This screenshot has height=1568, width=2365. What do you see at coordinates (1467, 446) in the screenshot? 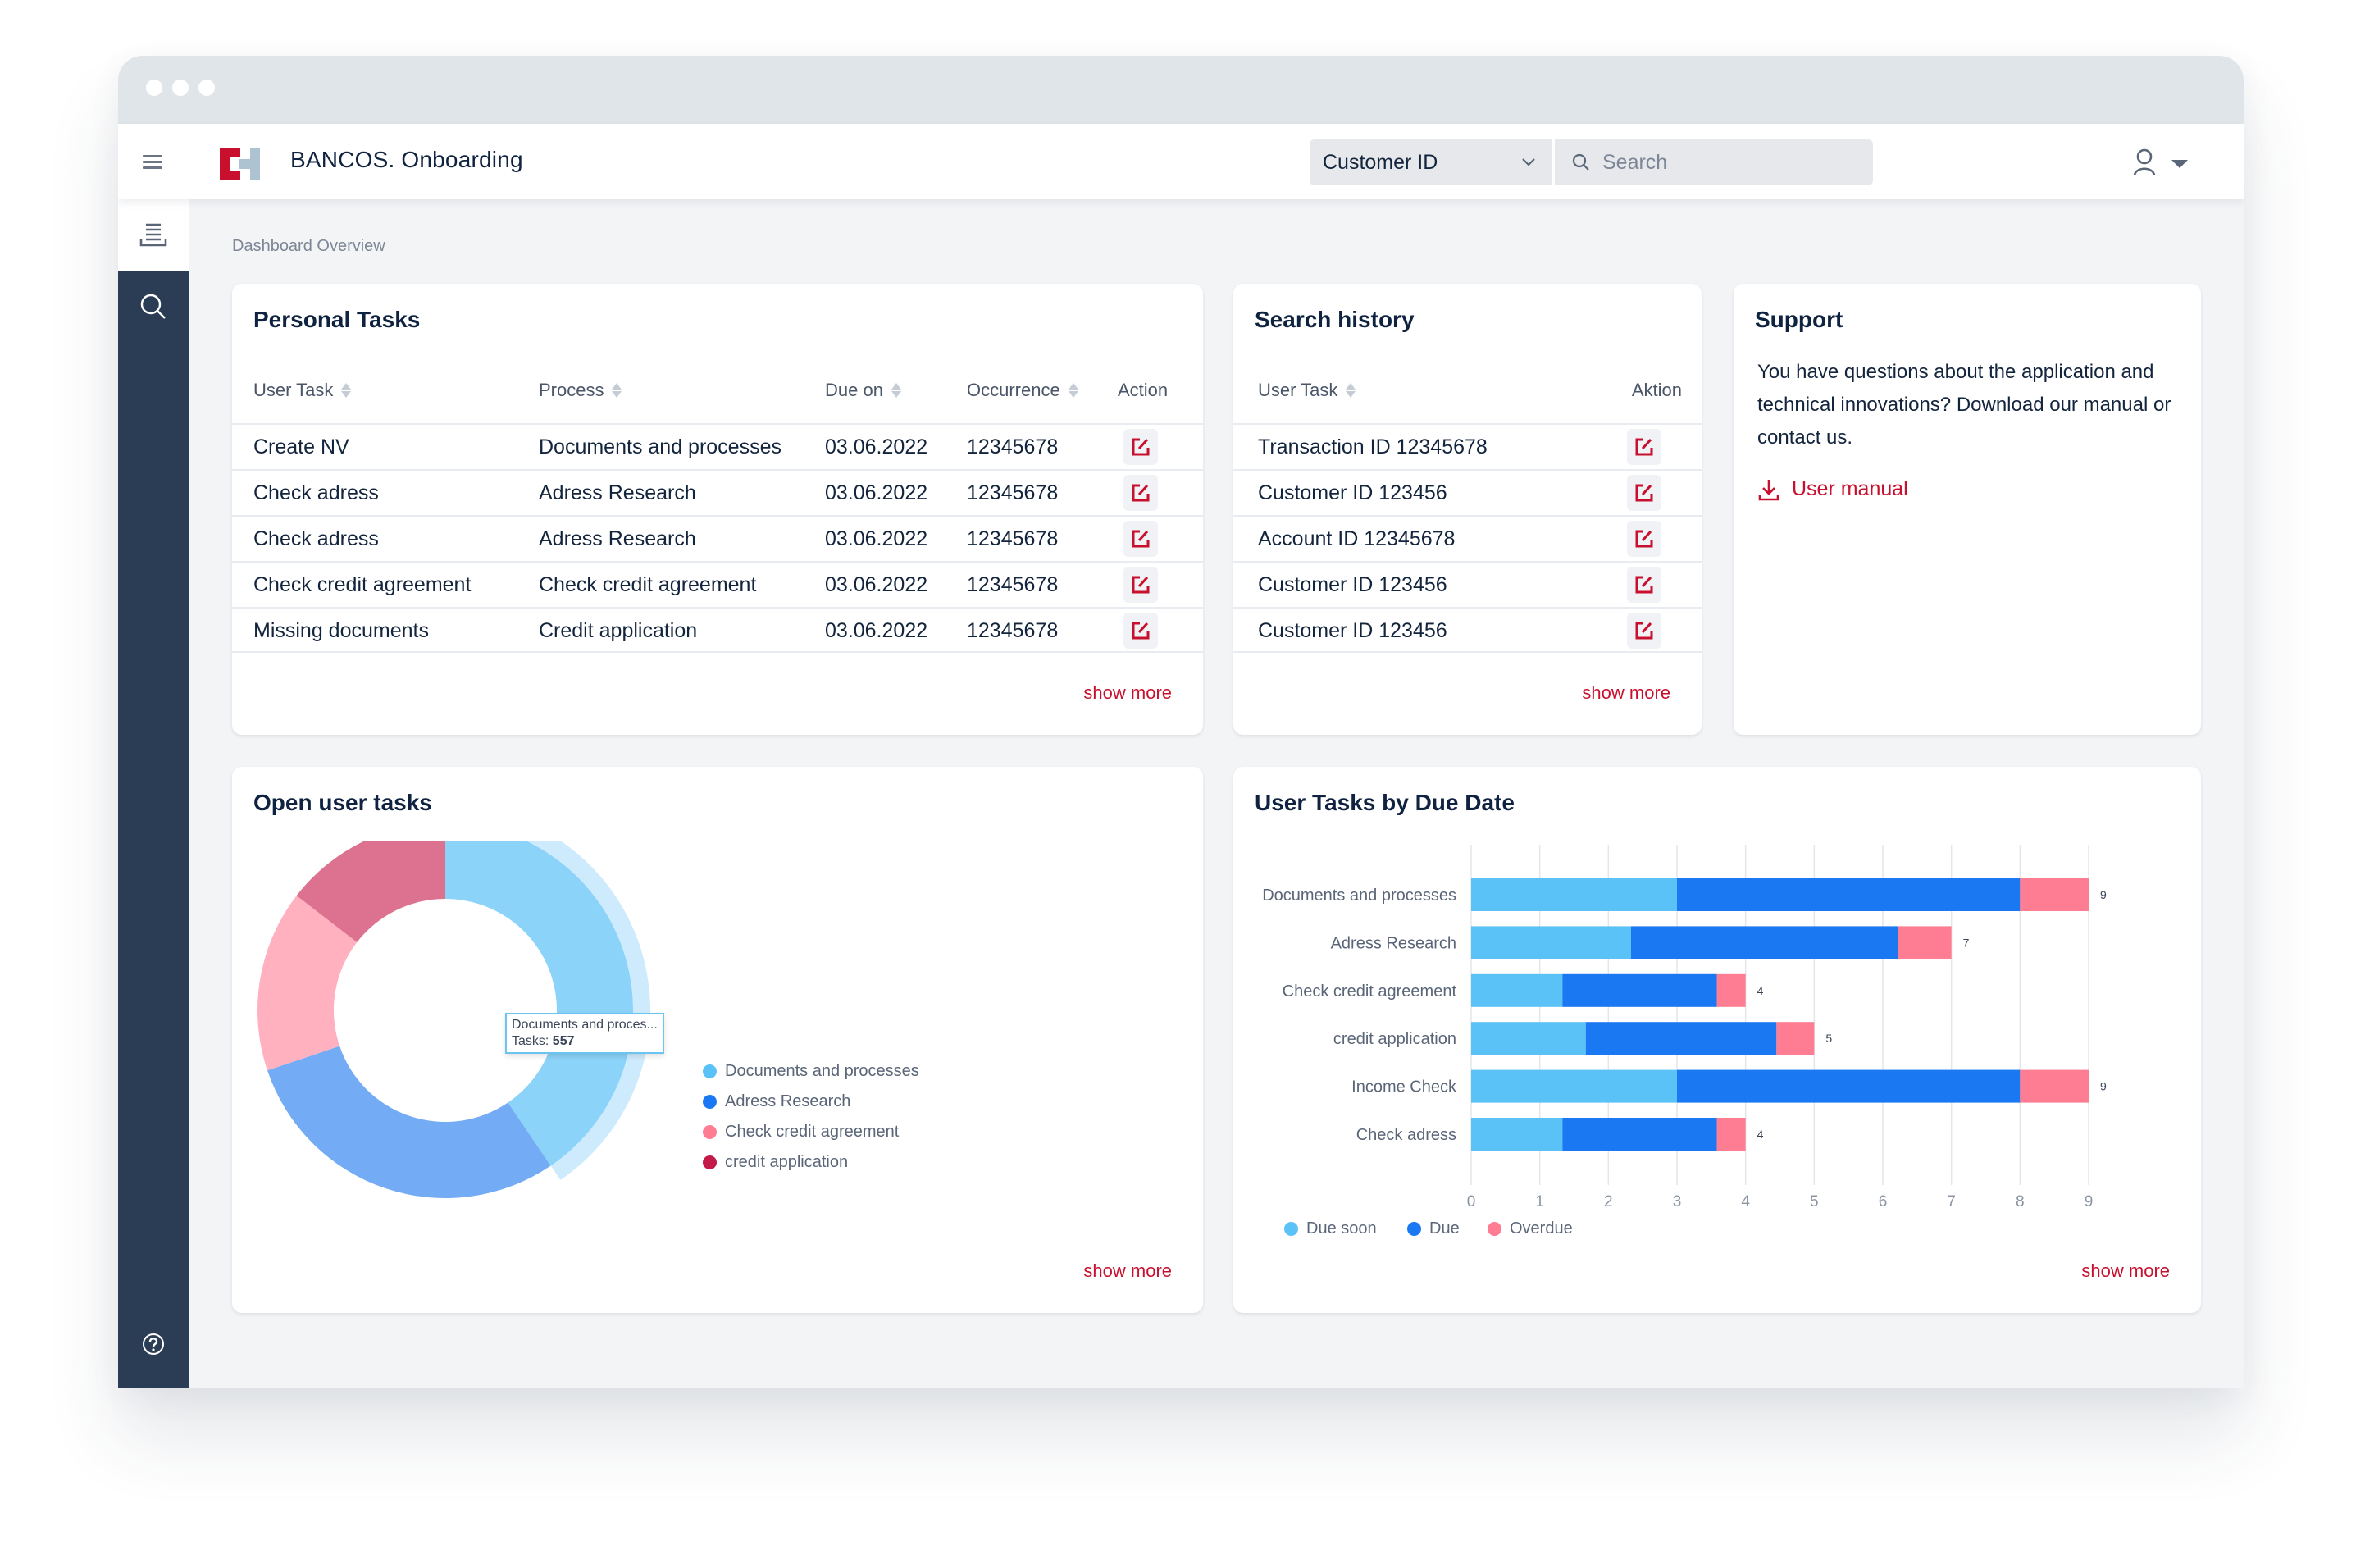
I see `table-row: Transaction ID 12345678` at bounding box center [1467, 446].